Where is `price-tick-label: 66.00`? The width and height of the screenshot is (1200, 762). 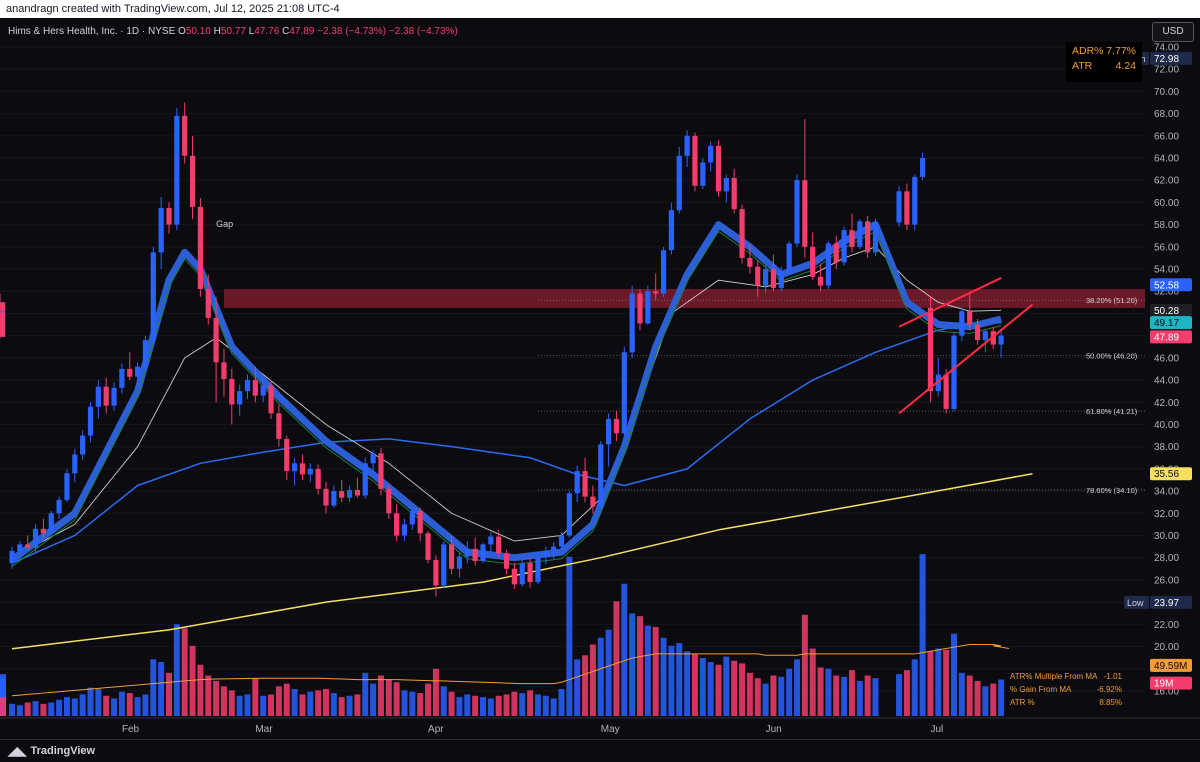 price-tick-label: 66.00 is located at coordinates (1166, 136).